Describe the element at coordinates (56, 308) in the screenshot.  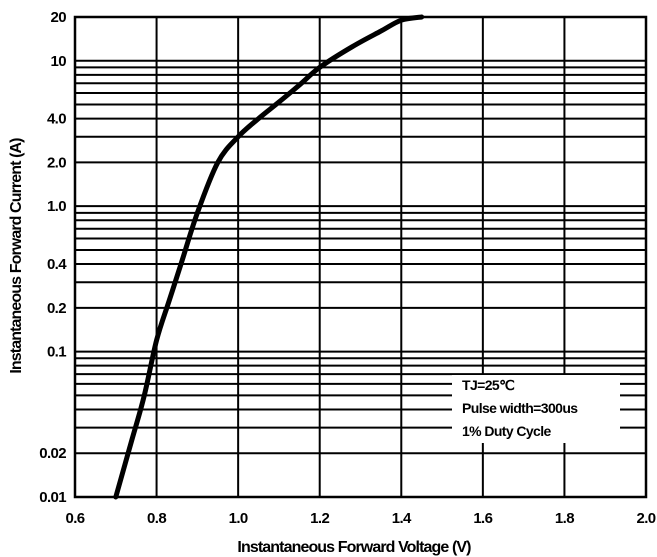
I see `y-tick-label: 0.2` at that location.